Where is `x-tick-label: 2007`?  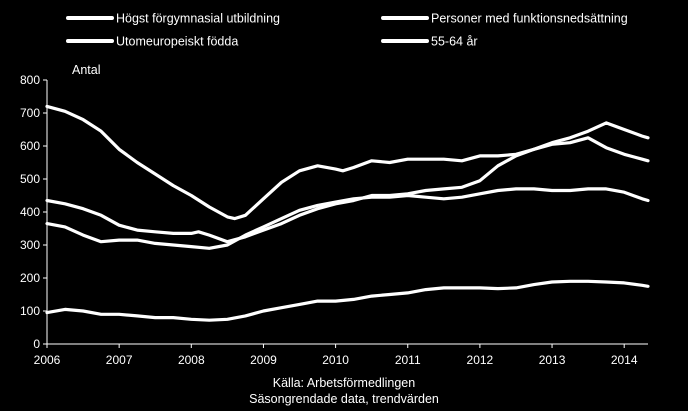
x-tick-label: 2007 is located at coordinates (119, 360).